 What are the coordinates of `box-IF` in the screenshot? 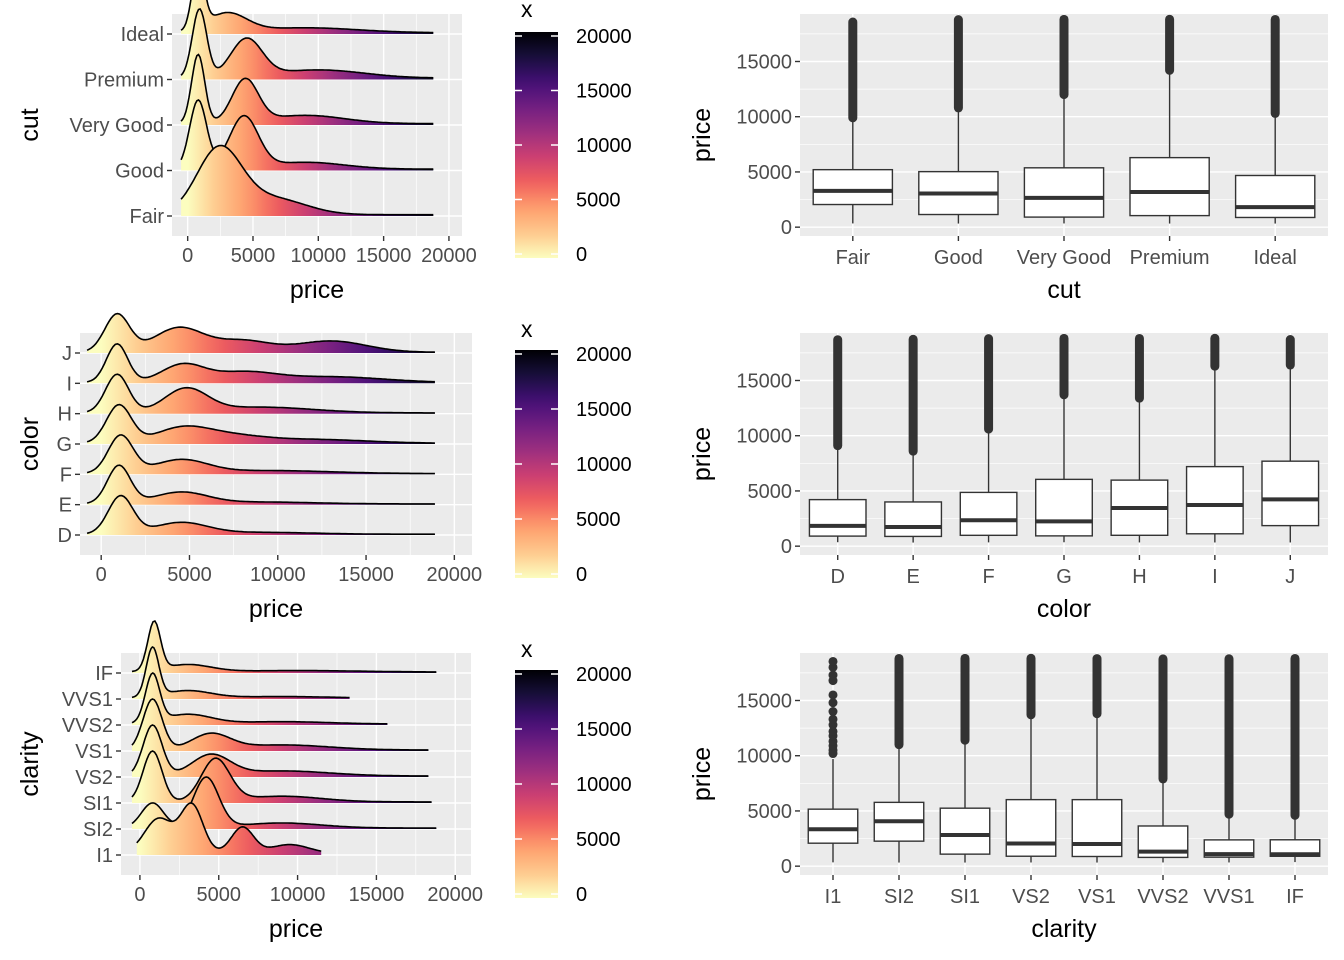 It's located at (1295, 758).